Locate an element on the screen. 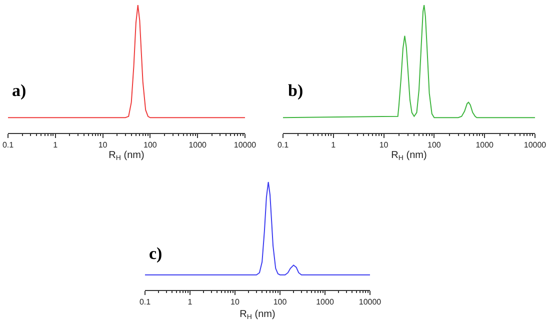 This screenshot has height=325, width=550. annotation: a) is located at coordinates (19, 90).